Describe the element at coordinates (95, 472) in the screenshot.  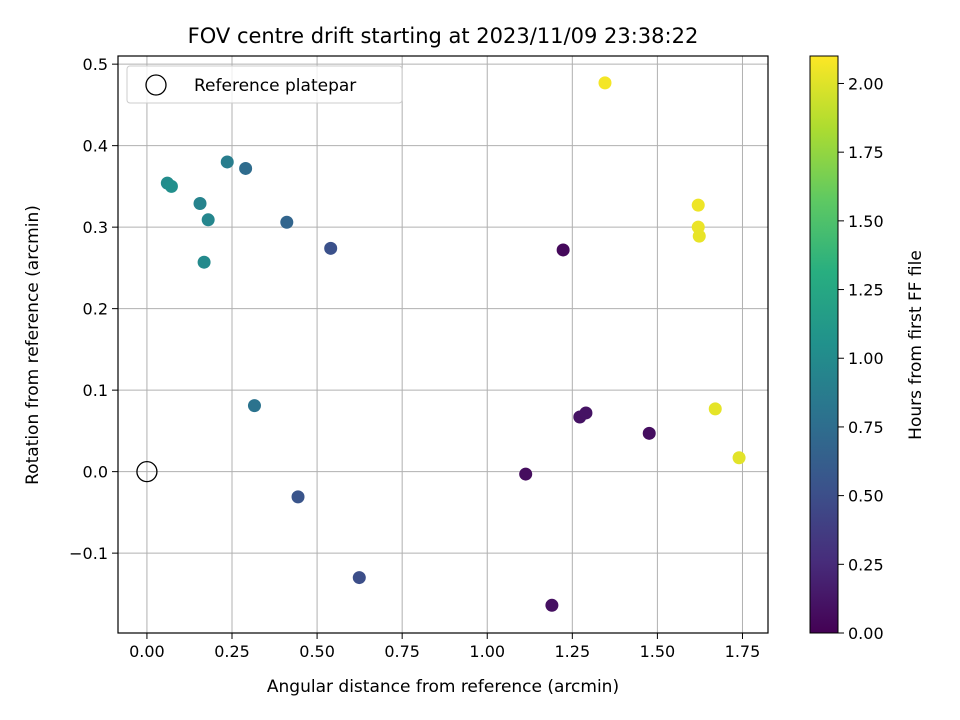
I see `y-tick-label: 0.0` at that location.